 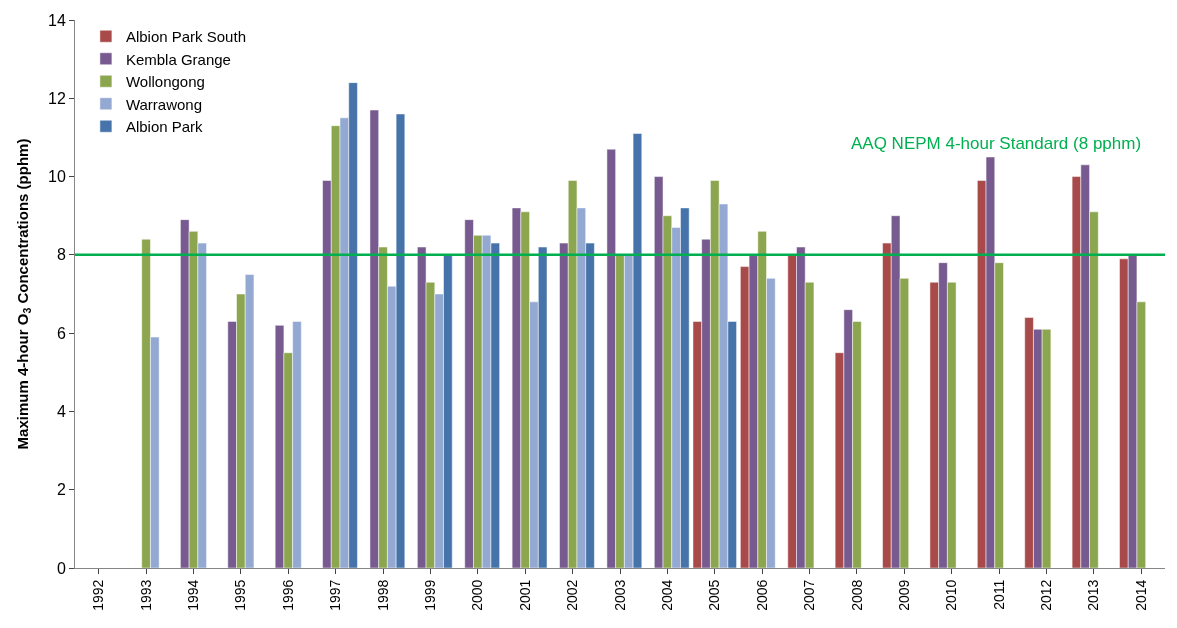 I want to click on y-tick-label: 12, so click(x=57, y=98).